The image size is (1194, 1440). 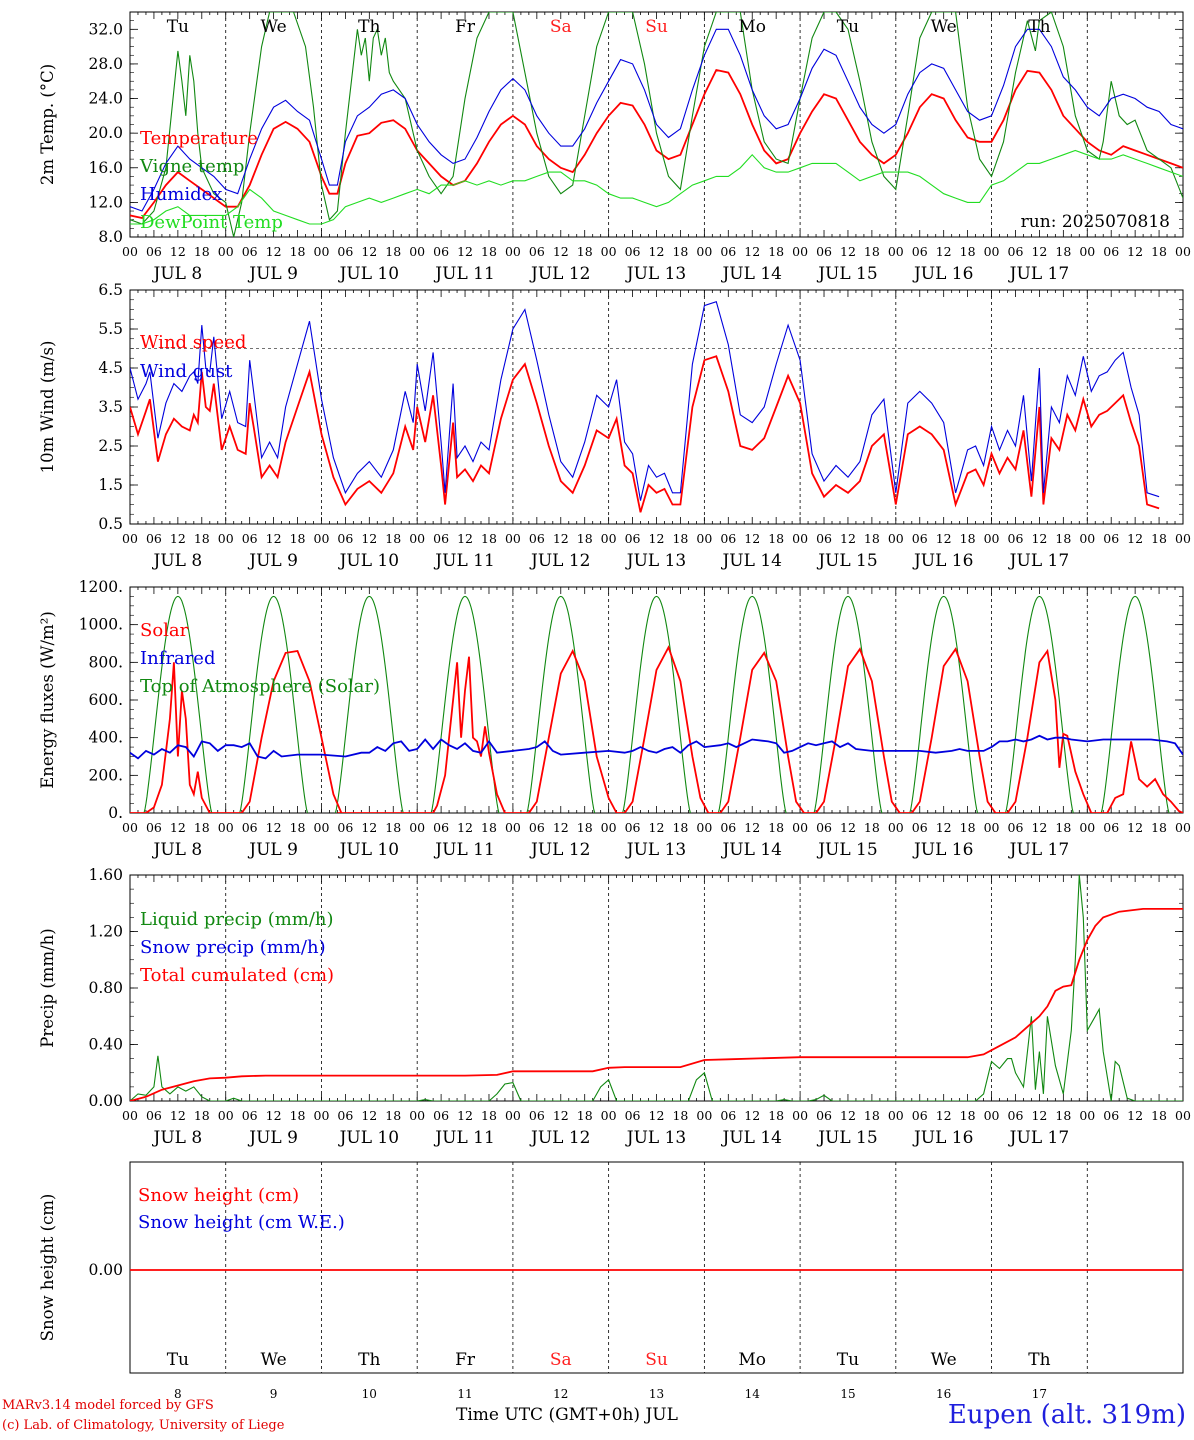 What do you see at coordinates (846, 1138) in the screenshot?
I see `date-label: JUL 15` at bounding box center [846, 1138].